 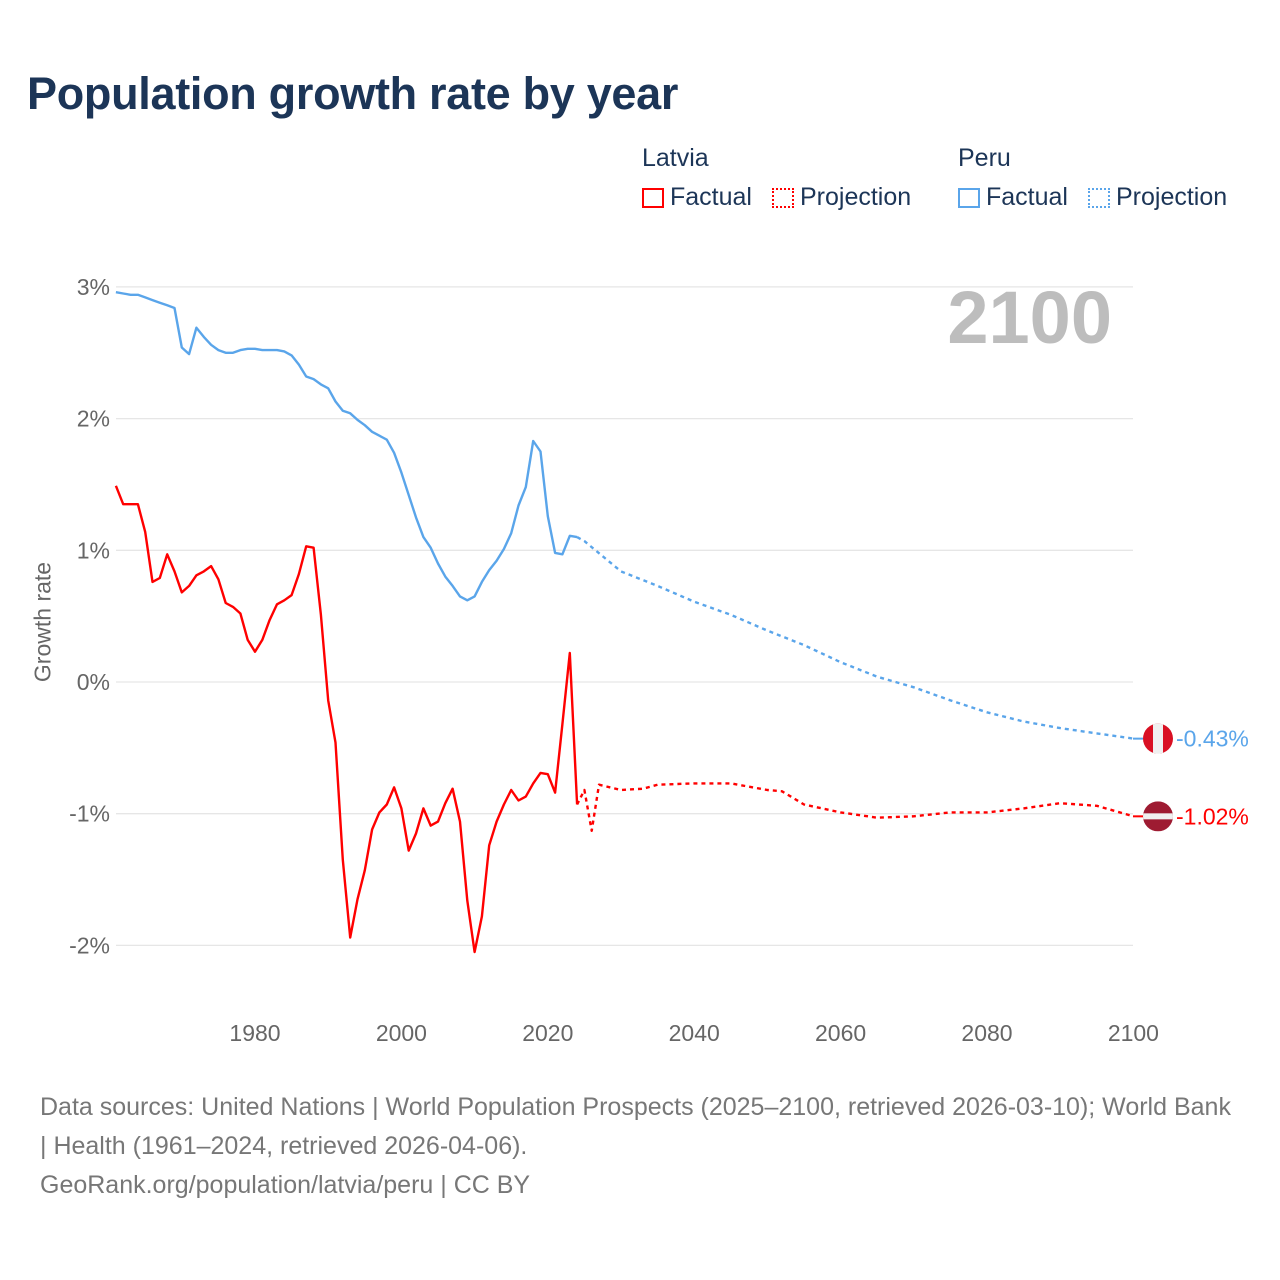 I want to click on peru-flag-icon, so click(x=1158, y=738).